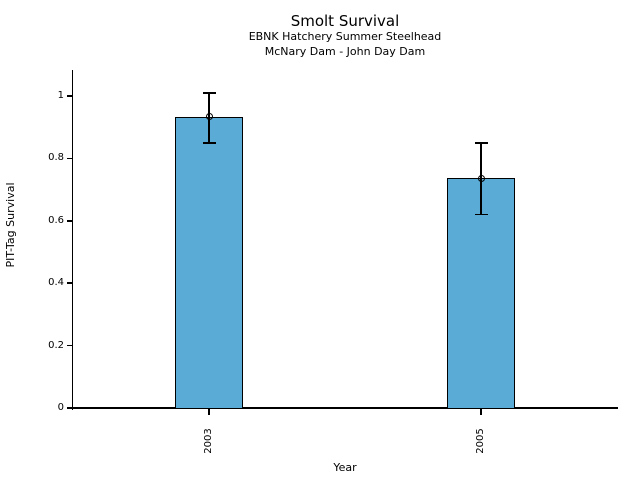 The width and height of the screenshot is (640, 480). What do you see at coordinates (344, 408) in the screenshot?
I see `x-axis-spine` at bounding box center [344, 408].